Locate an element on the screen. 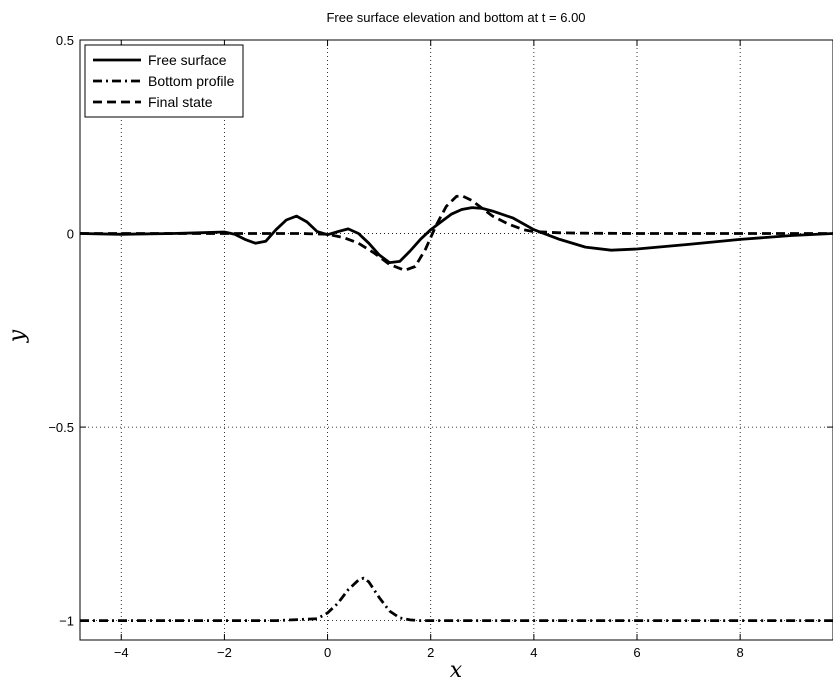 Image resolution: width=833 pixels, height=682 pixels. legend-label: Final state is located at coordinates (180, 102).